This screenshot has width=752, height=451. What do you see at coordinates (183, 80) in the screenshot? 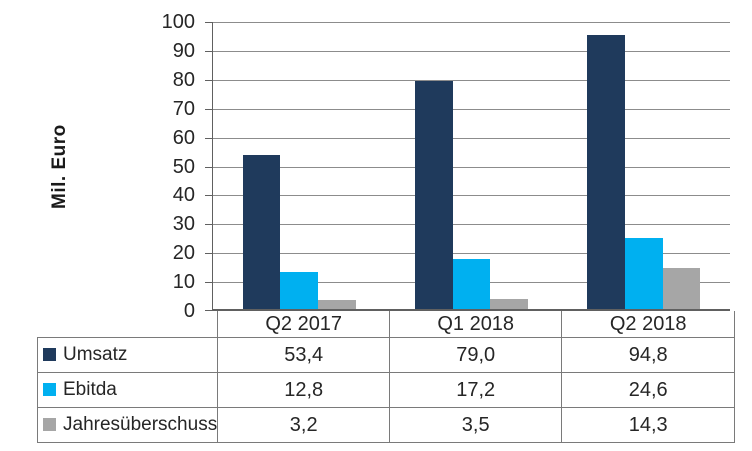
I see `y-tick-label: 80` at bounding box center [183, 80].